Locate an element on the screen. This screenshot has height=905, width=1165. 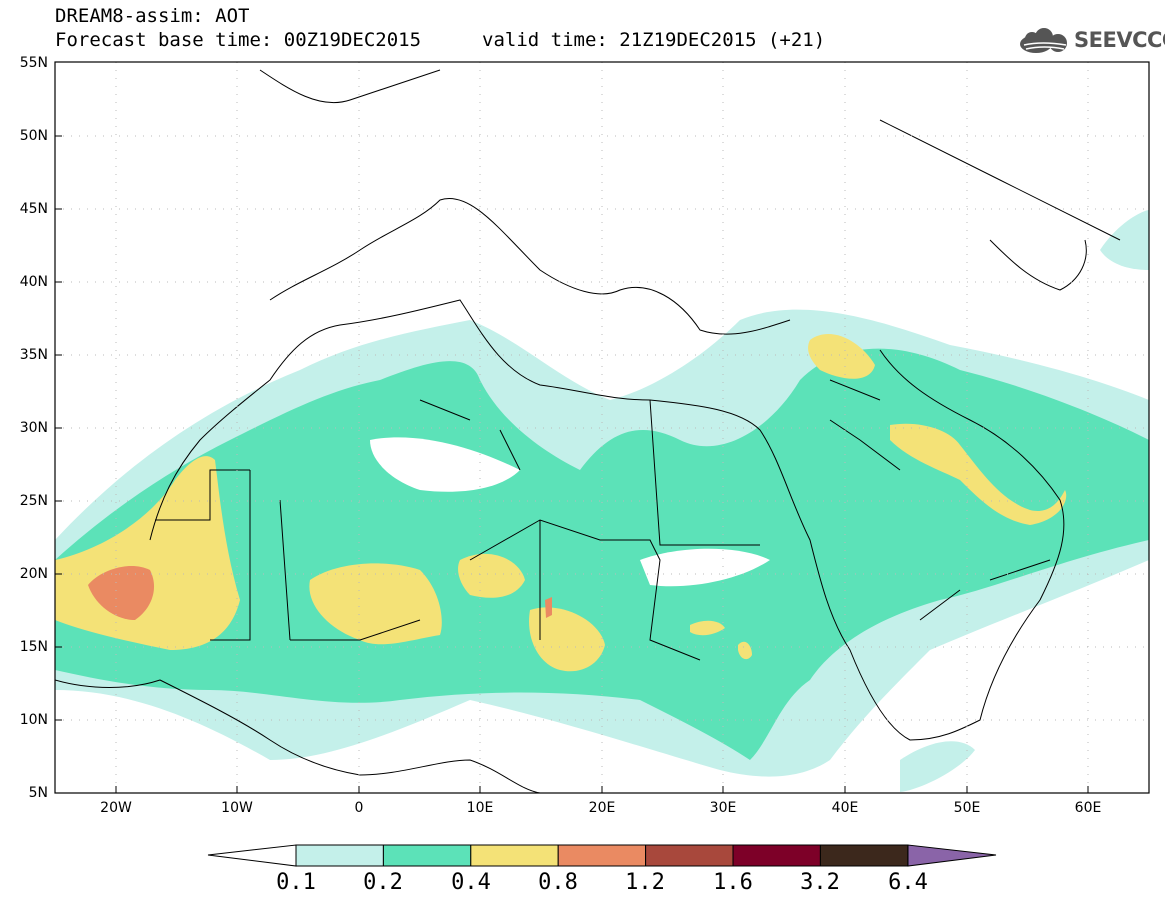
colorbar-label-4: 1.2 is located at coordinates (645, 882).